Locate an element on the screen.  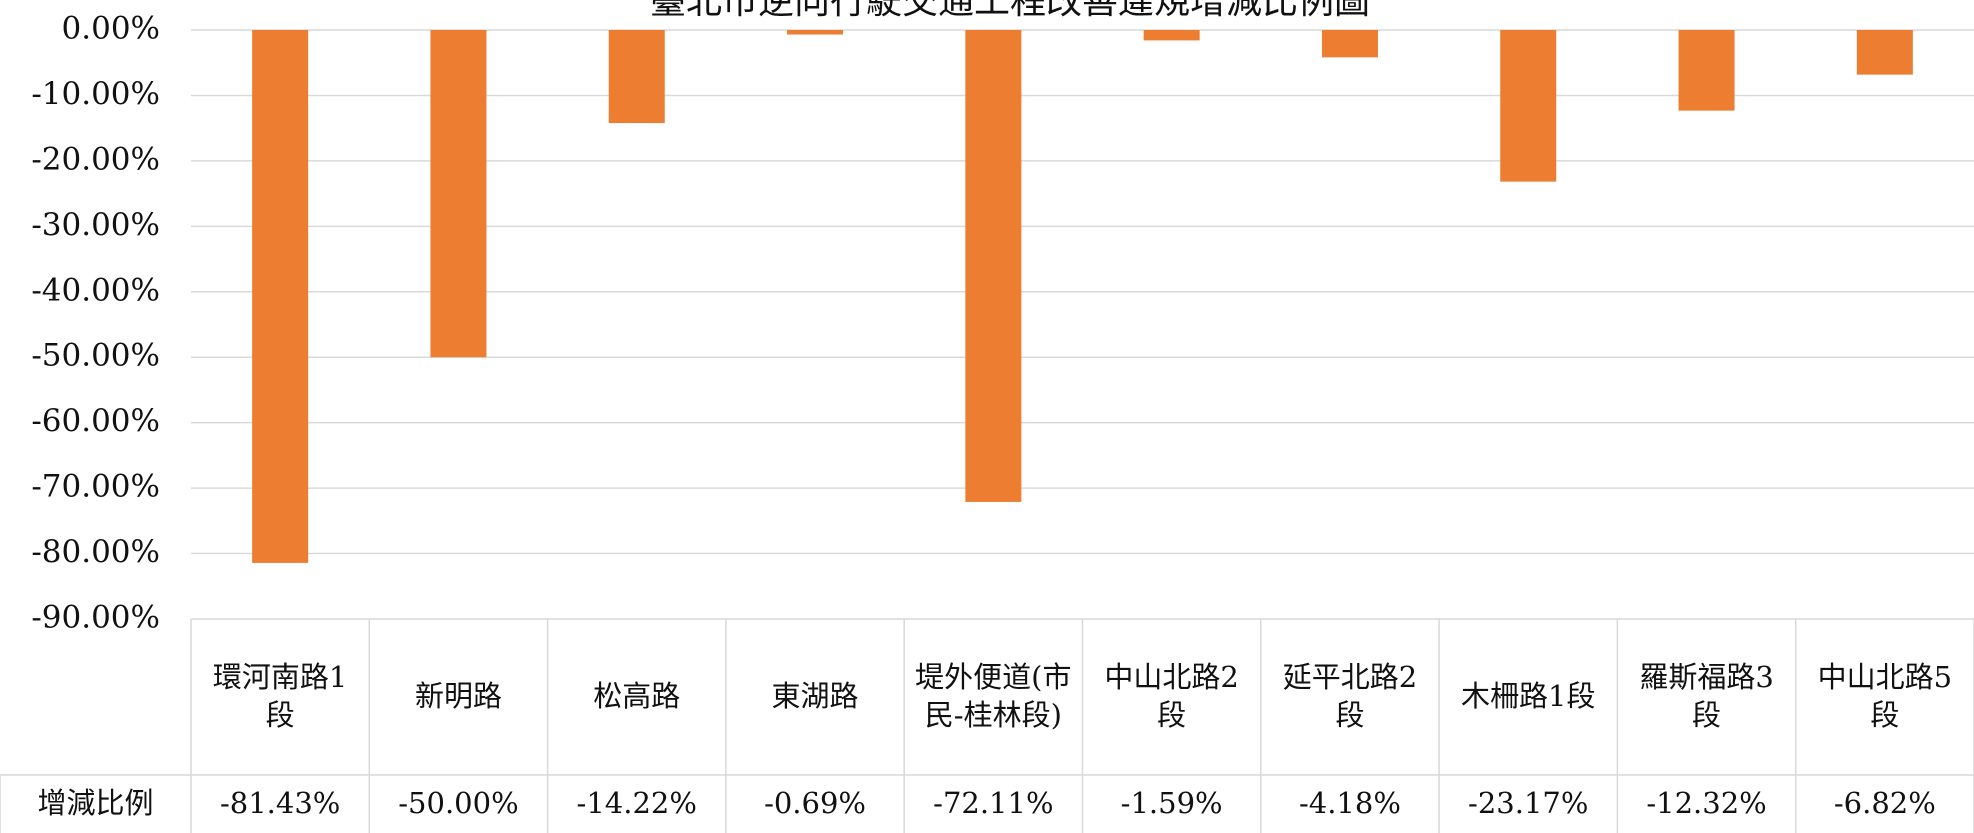
data-label: -72.11% is located at coordinates (993, 803).